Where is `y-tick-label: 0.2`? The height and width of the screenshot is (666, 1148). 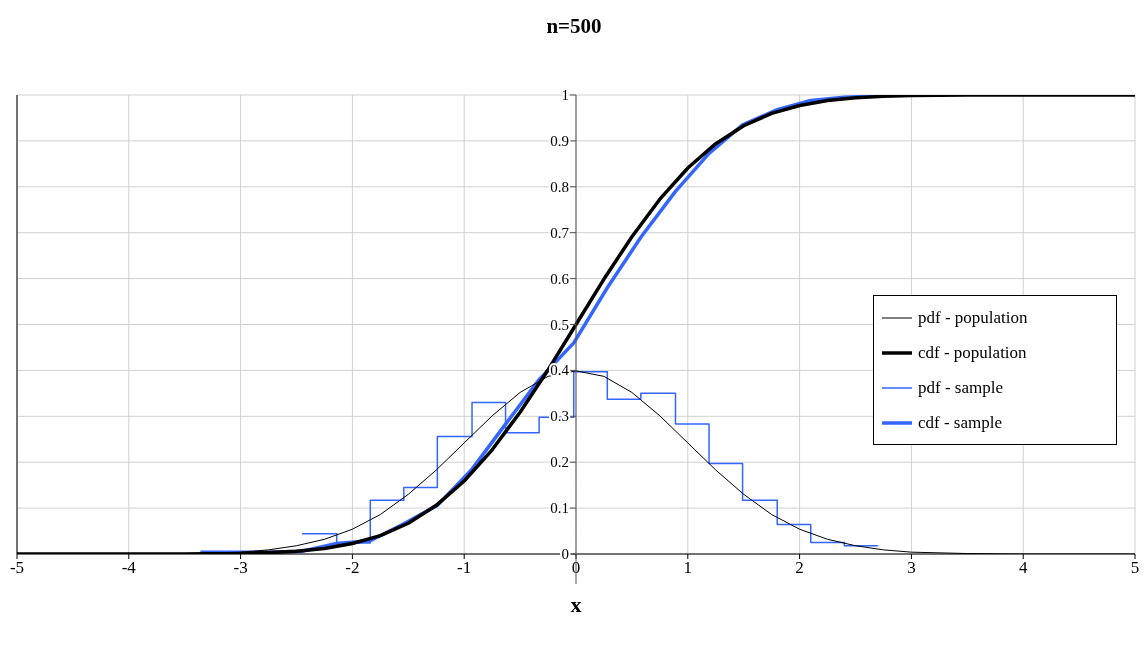 y-tick-label: 0.2 is located at coordinates (559, 462).